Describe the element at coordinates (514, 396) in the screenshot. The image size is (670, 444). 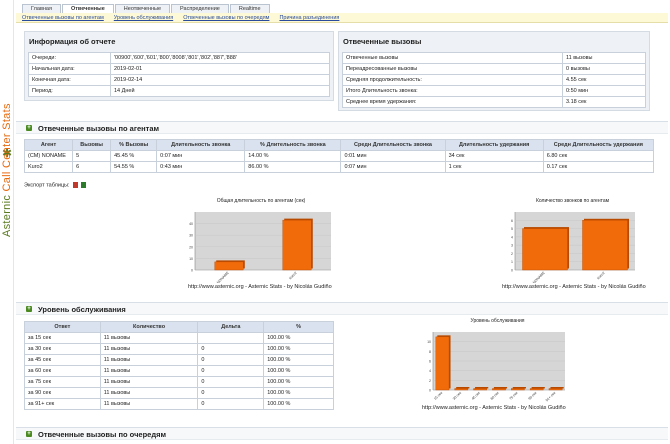
I see `x-tick-label: 75 сек` at that location.